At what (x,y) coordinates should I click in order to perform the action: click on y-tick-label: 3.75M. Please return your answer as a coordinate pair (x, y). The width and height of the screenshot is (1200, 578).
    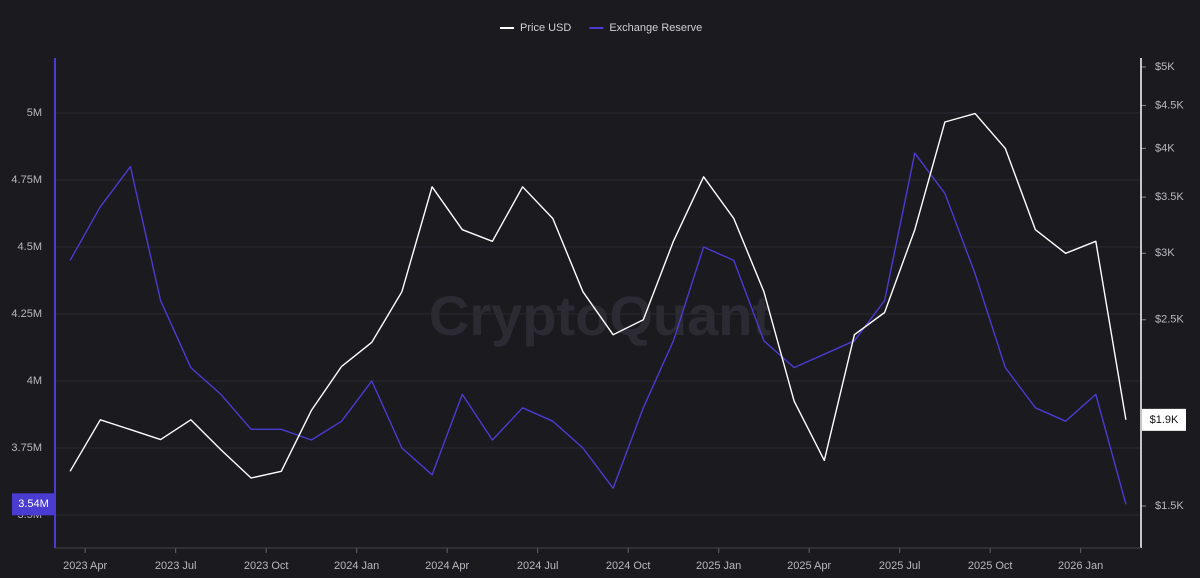
    Looking at the image, I should click on (26, 448).